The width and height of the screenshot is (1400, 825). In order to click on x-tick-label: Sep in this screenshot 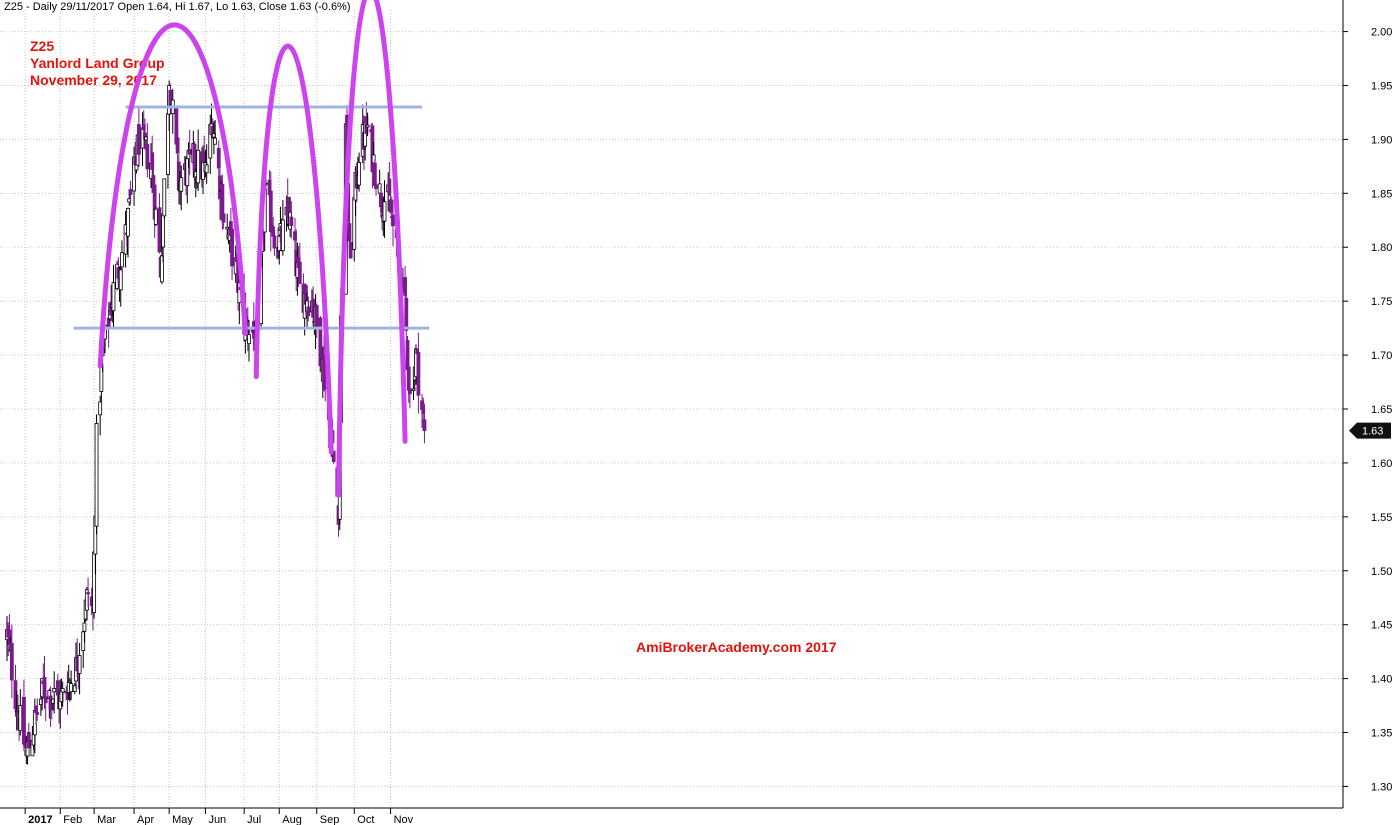, I will do `click(330, 819)`.